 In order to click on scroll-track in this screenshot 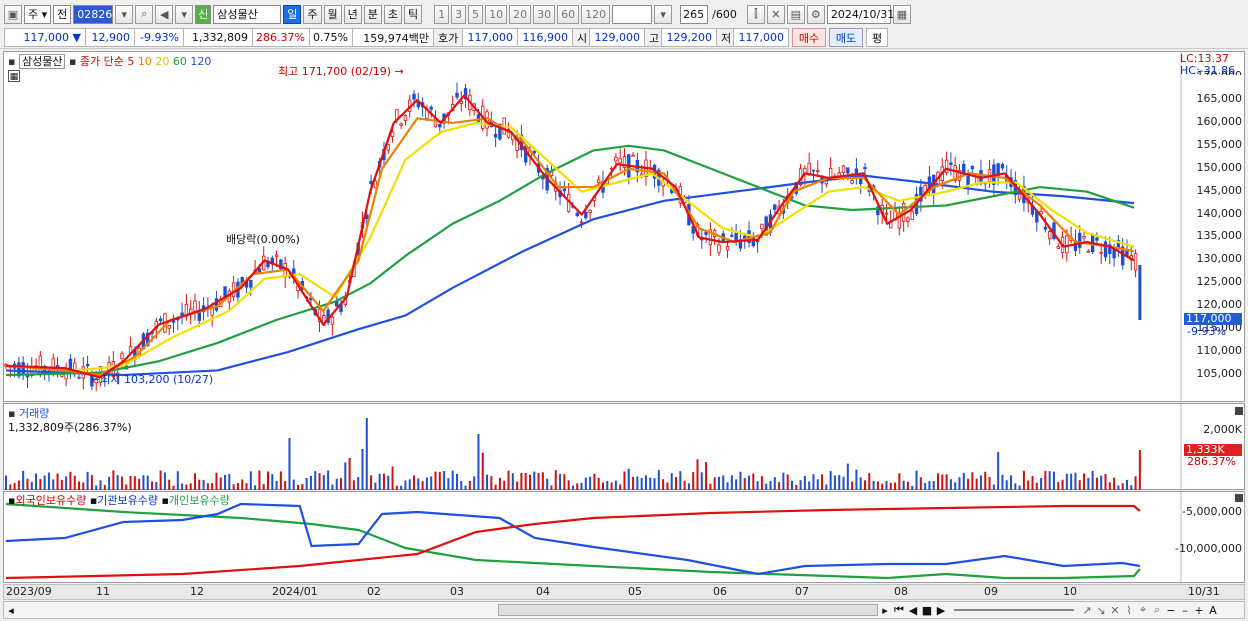, I will do `click(258, 610)`.